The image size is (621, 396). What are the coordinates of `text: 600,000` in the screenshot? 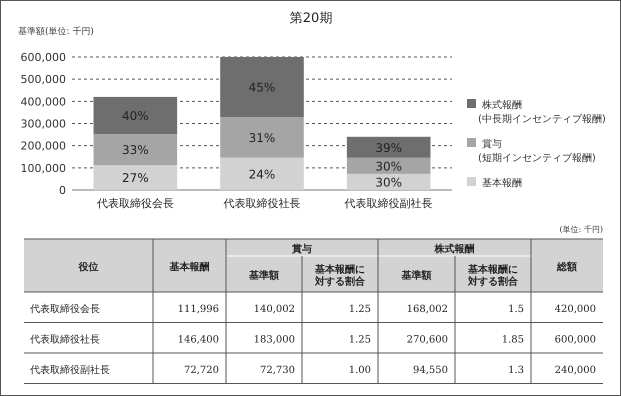 It's located at (575, 340).